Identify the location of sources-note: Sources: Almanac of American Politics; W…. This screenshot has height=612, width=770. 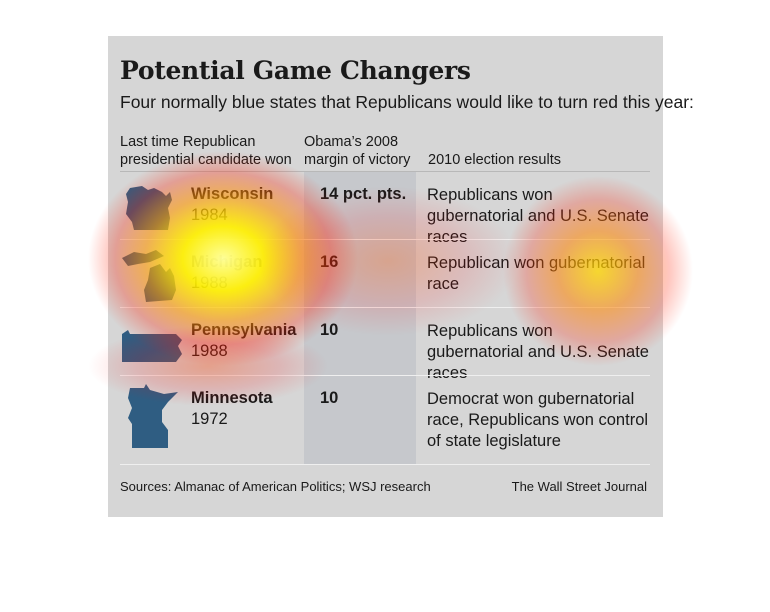
(275, 486).